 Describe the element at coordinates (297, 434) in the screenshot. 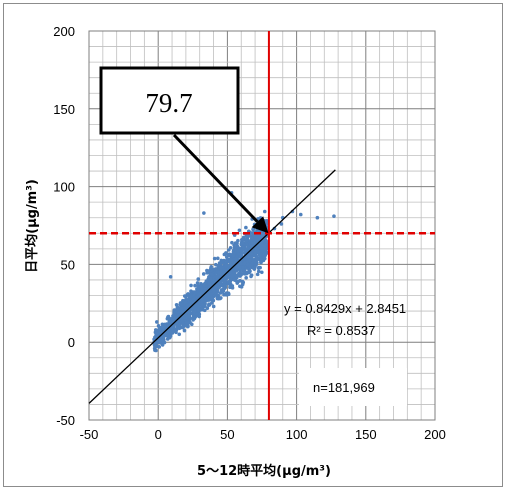

I see `x-tick-label: 100` at that location.